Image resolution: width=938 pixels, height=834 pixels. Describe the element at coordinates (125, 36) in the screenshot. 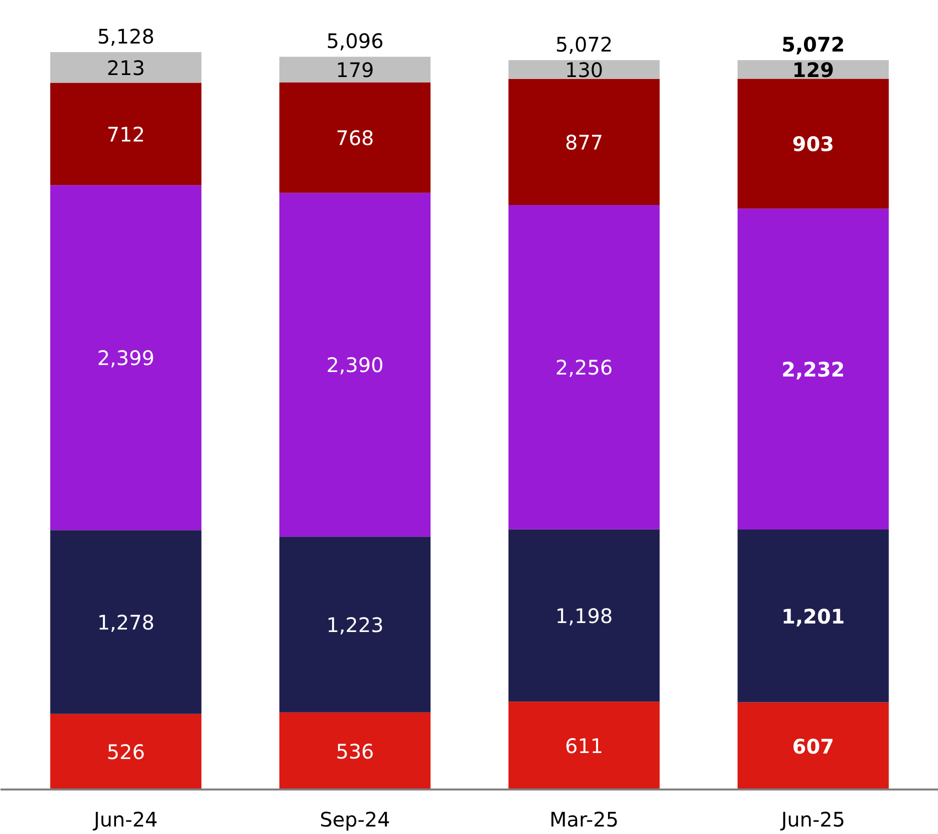

I see `total-label: 5,128` at that location.